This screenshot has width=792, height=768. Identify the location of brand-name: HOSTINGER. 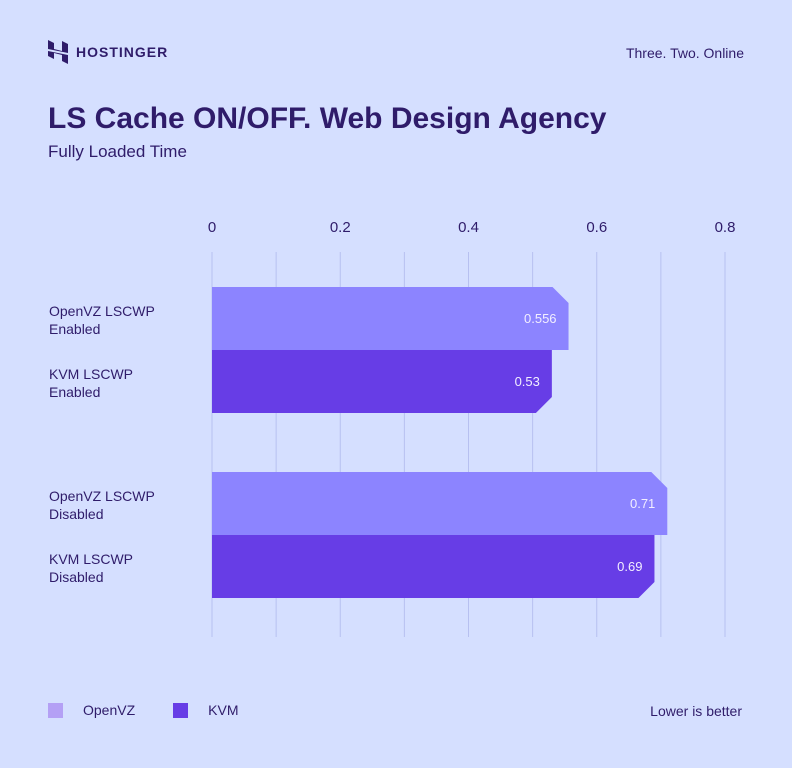
(122, 52).